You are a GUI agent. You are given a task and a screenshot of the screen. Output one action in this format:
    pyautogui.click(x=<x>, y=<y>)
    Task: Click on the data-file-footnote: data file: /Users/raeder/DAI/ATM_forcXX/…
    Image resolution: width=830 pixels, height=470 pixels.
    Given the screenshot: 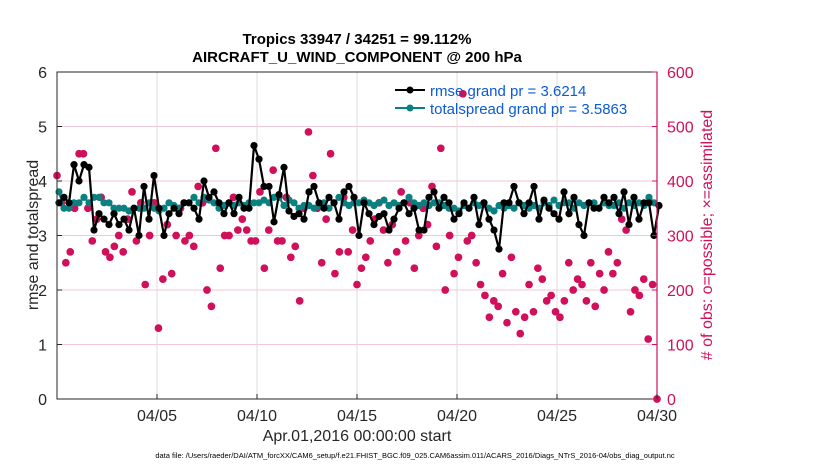 What is the action you would take?
    pyautogui.click(x=415, y=455)
    